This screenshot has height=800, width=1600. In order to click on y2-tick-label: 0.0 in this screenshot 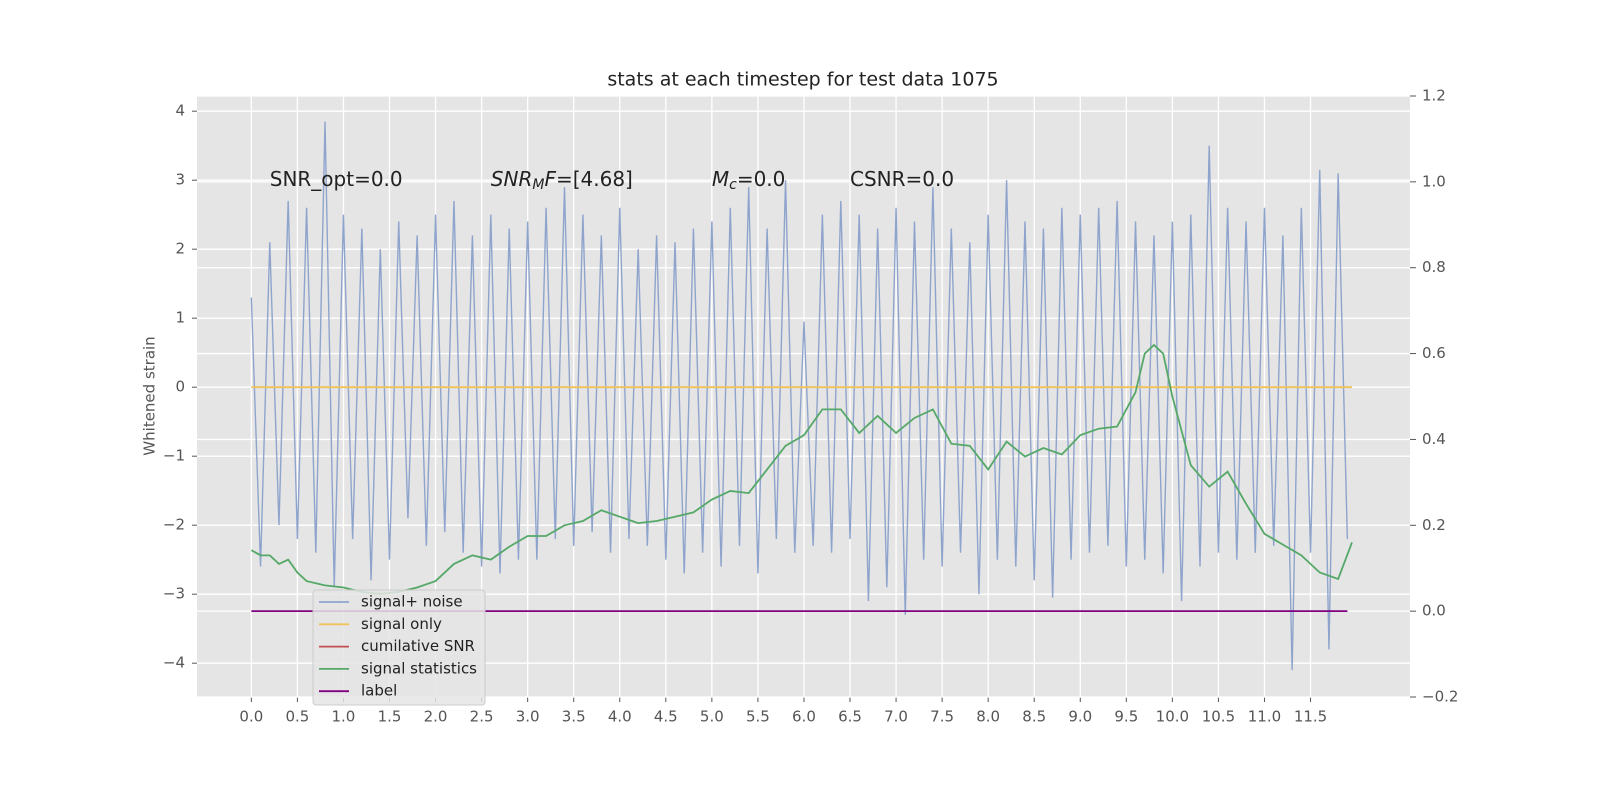, I will do `click(1434, 611)`.